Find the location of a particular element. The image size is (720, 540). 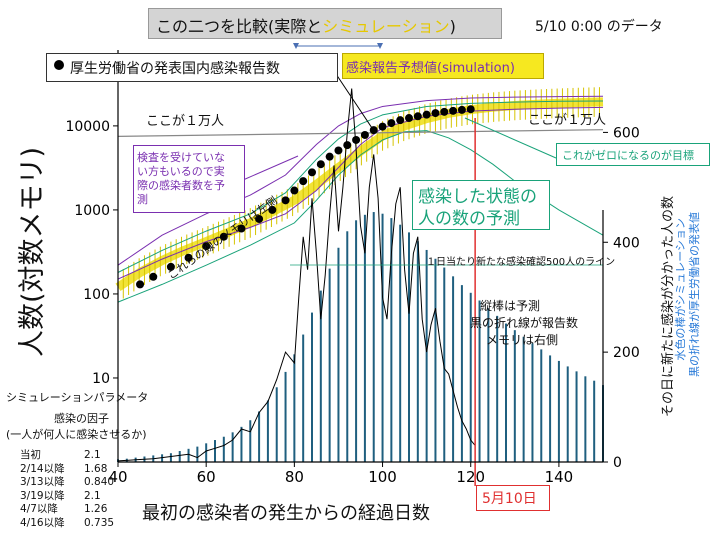

untested-note-box is located at coordinates (189, 179).